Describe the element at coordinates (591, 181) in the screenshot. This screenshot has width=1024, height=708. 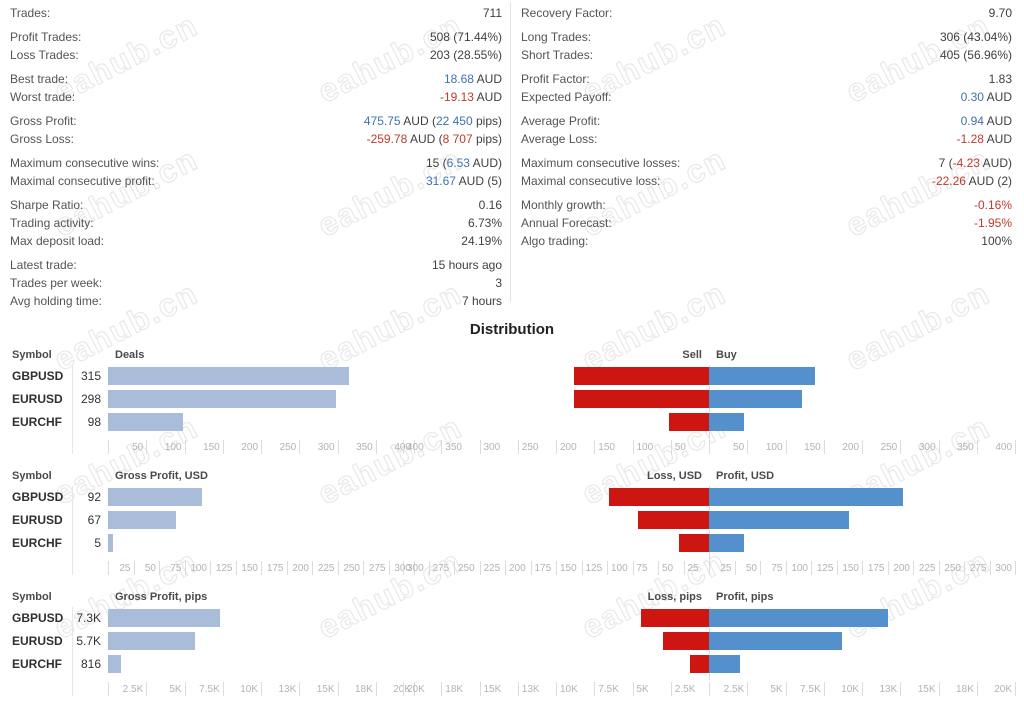
I see `stat-label: Maximal consecutive loss:` at that location.